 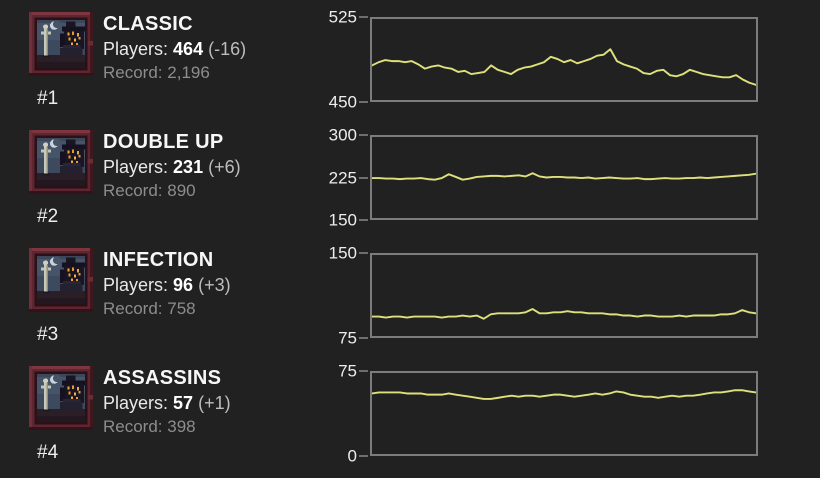 I want to click on mode-title: ASSASSINS, so click(x=162, y=378).